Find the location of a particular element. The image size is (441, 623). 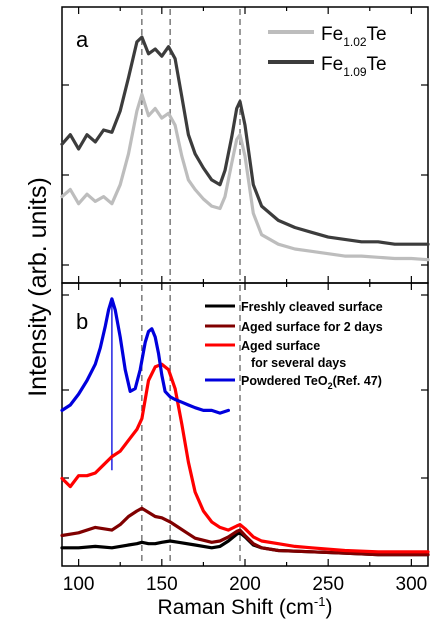

legend-a-label-2-suffix: Te is located at coordinates (377, 64).